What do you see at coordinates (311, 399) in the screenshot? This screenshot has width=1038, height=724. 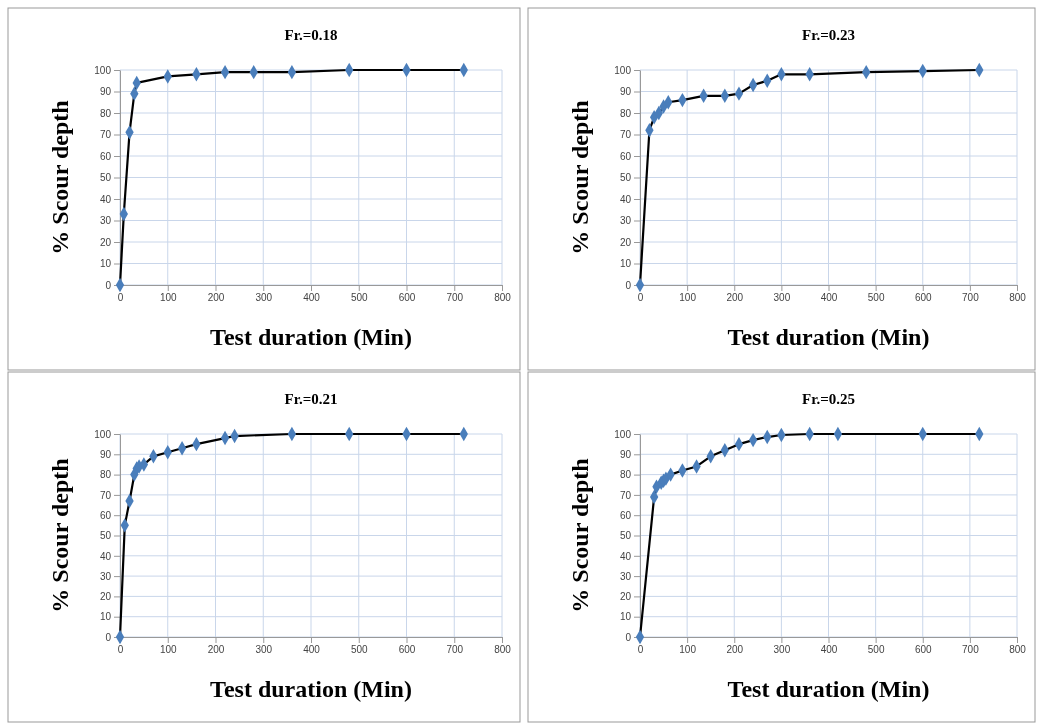 I see `chart-title: Fr.=0.21` at bounding box center [311, 399].